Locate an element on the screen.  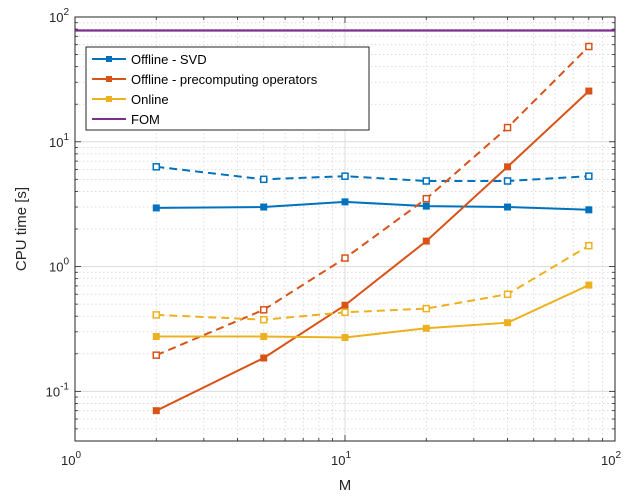
y-tick-label-exponent: 1 is located at coordinates (66, 137).